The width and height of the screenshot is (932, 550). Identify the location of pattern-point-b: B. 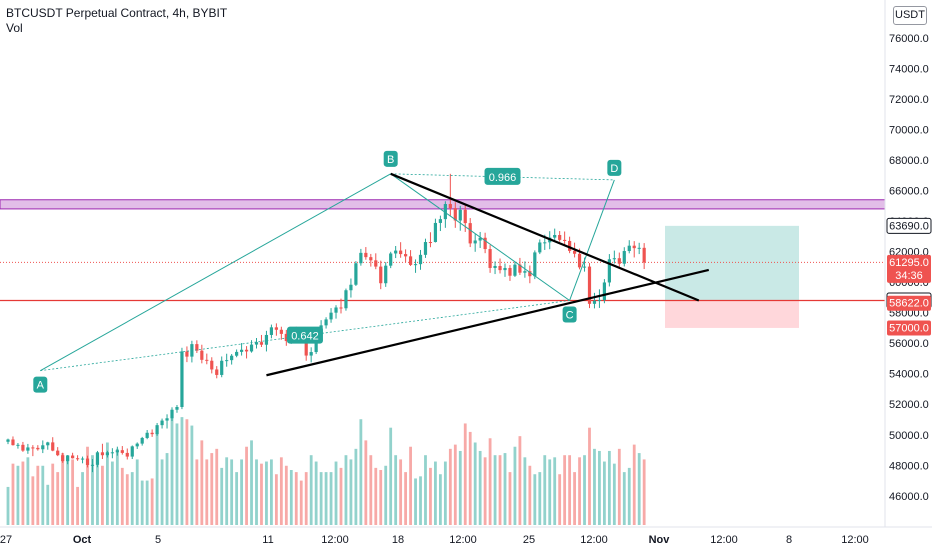
(390, 158).